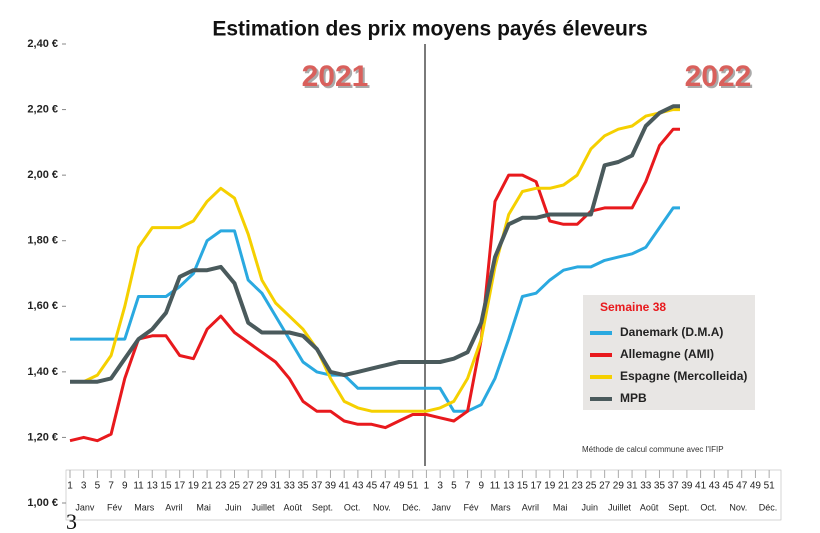  Describe the element at coordinates (671, 332) in the screenshot. I see `legend-label: Danemark (D.M.A)` at that location.